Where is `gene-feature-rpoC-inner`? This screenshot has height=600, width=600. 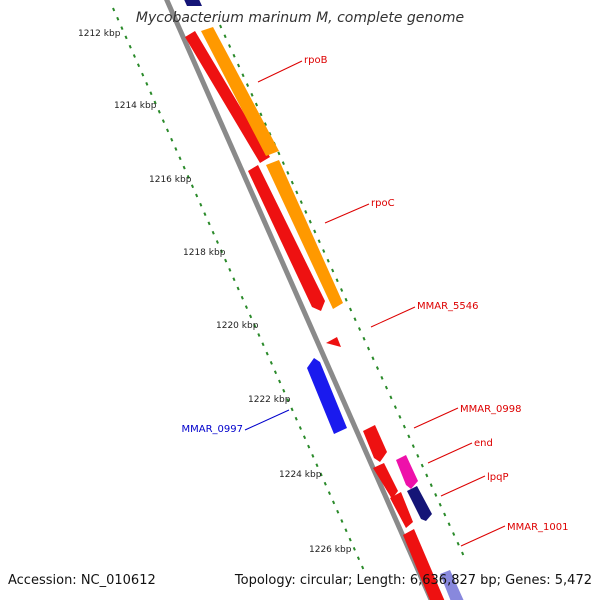 gene-feature-rpoC-inner is located at coordinates (286, 238).